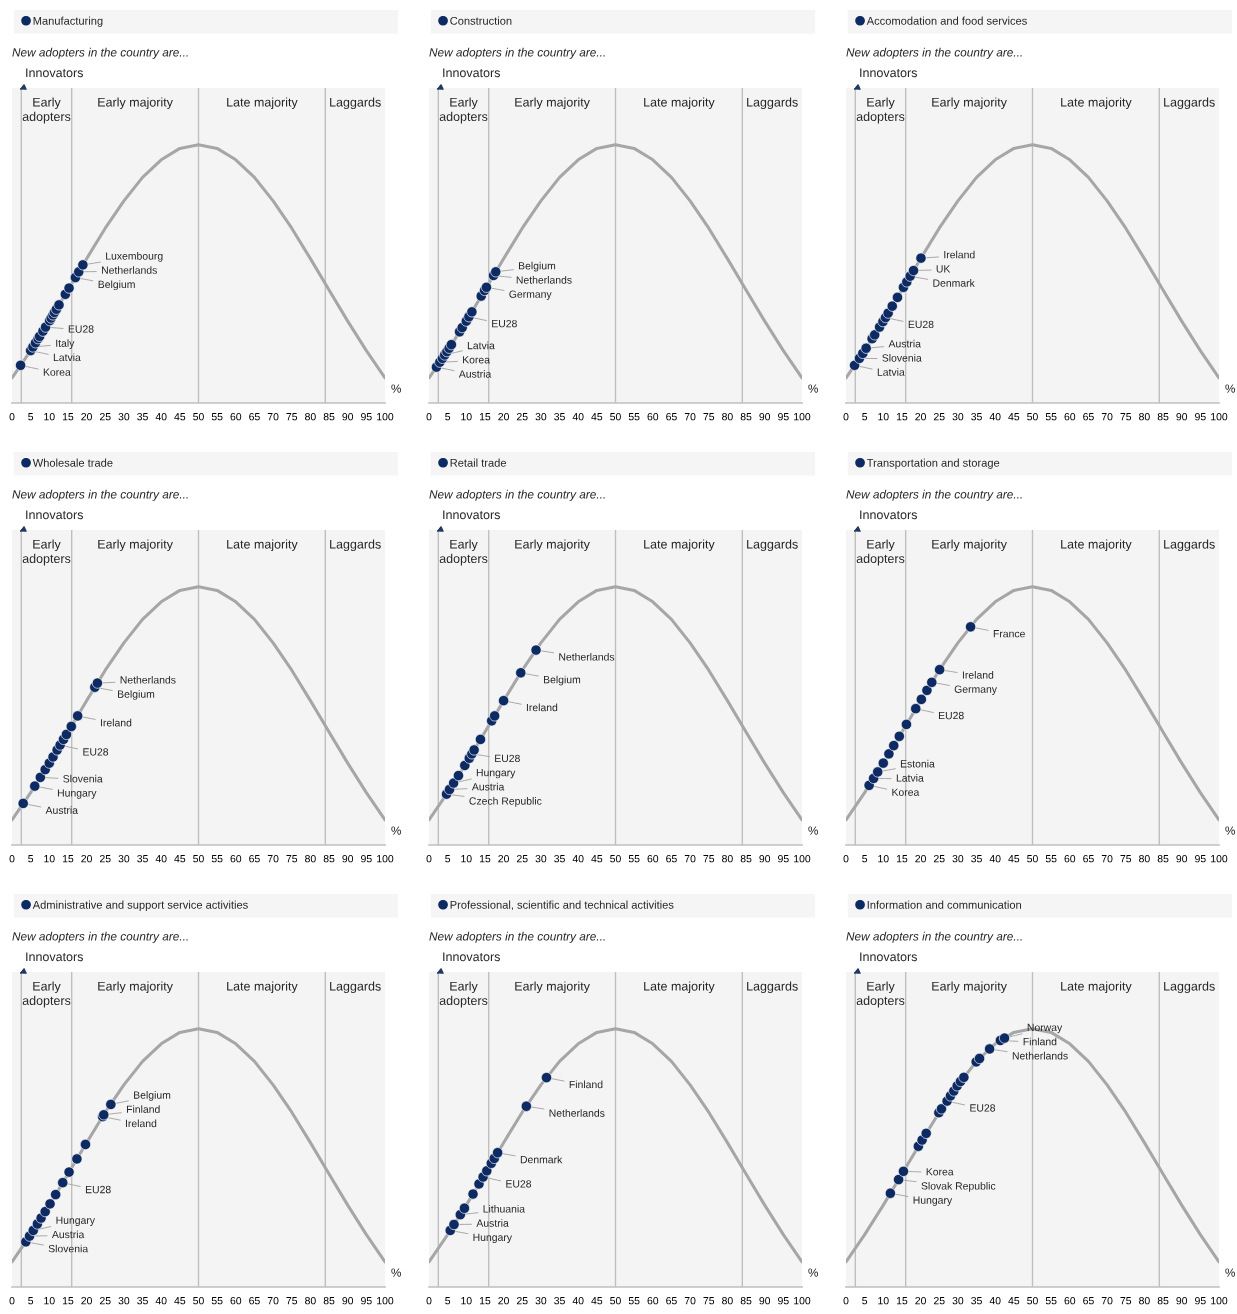  I want to click on legend-label: Retail trade, so click(478, 462).